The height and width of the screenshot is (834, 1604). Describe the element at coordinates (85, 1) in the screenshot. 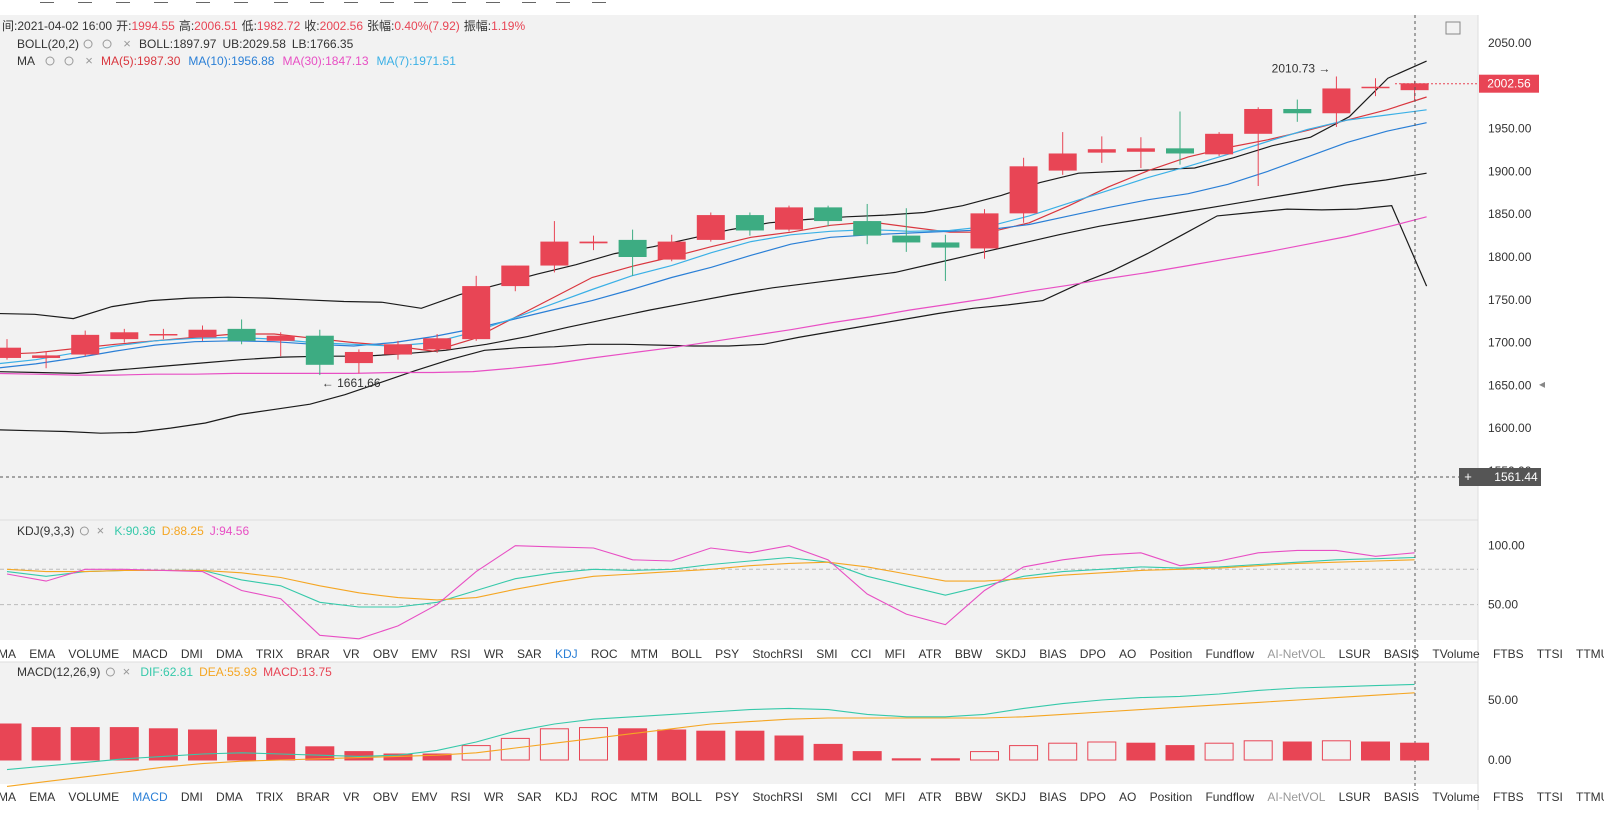

I see `ray-icon` at that location.